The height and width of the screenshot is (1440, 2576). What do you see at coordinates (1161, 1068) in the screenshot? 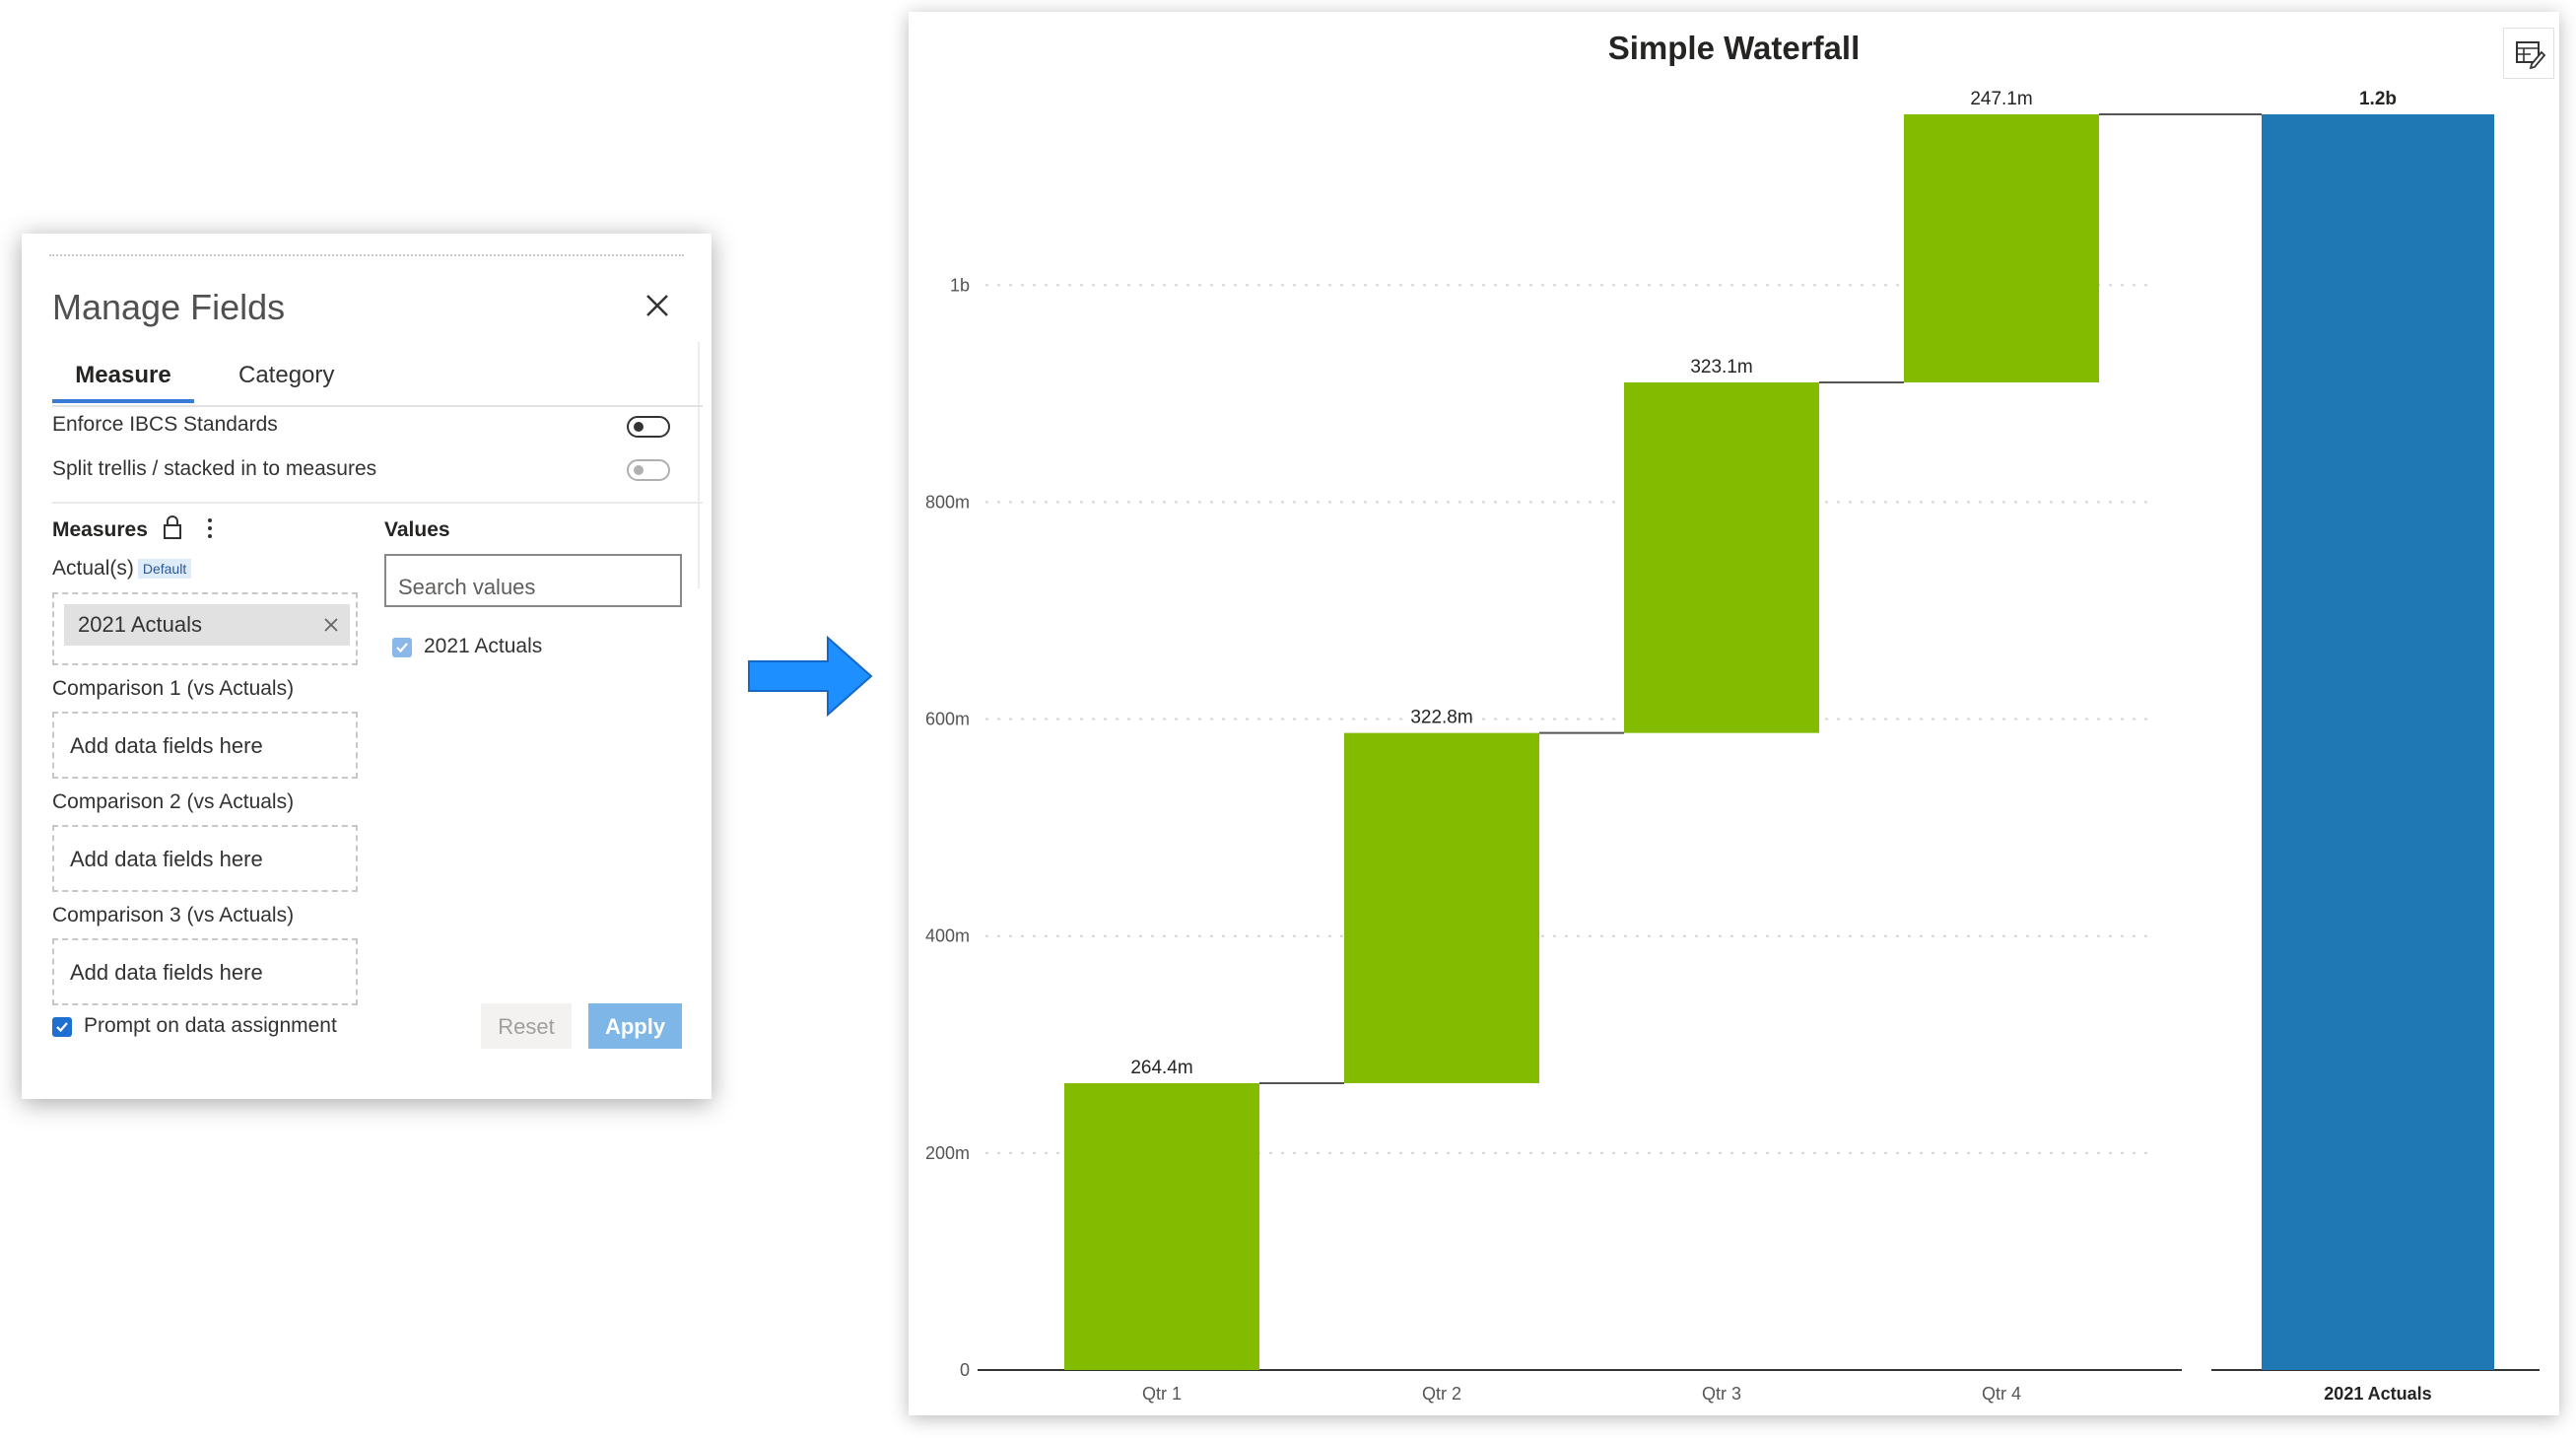
I see `data-label: 264.4m` at bounding box center [1161, 1068].